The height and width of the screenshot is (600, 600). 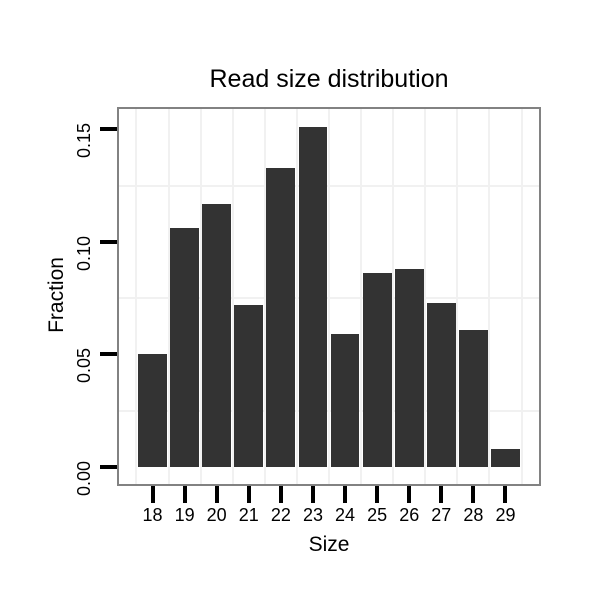 I want to click on x-tick-label: 20, so click(x=216, y=515).